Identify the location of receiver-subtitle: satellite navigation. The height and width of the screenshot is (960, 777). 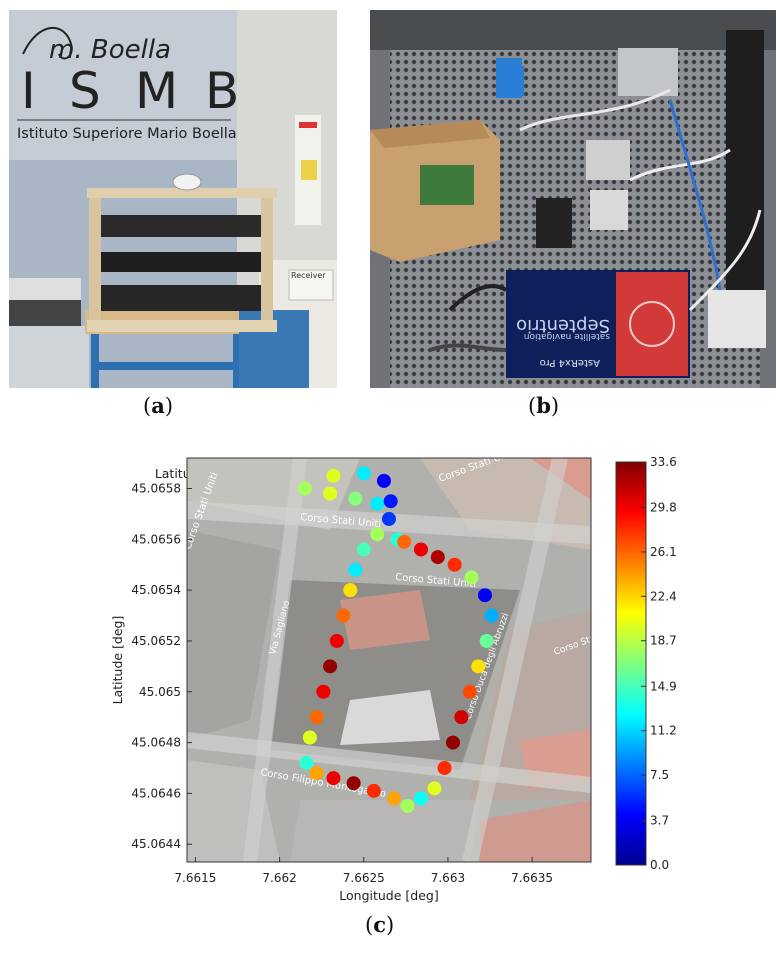
(567, 336).